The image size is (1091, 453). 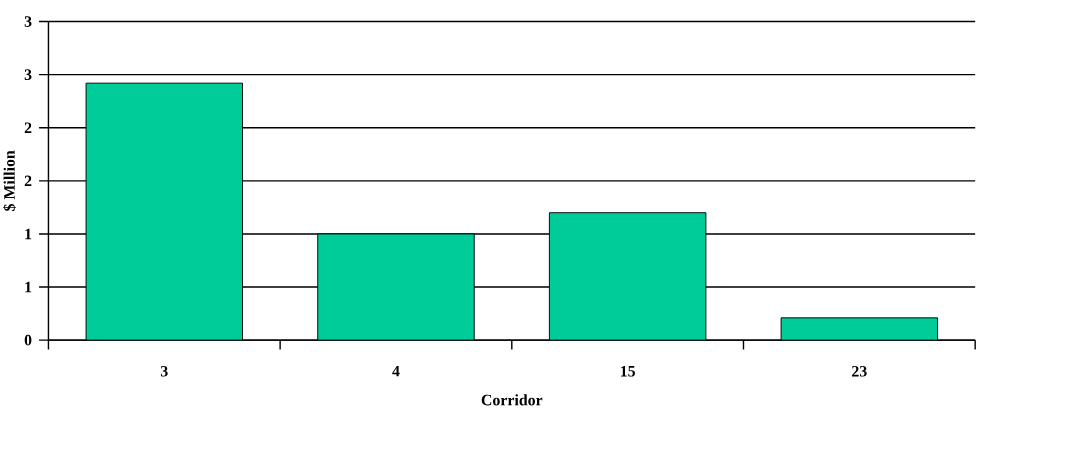 I want to click on y-tick-label: 0, so click(x=28, y=340).